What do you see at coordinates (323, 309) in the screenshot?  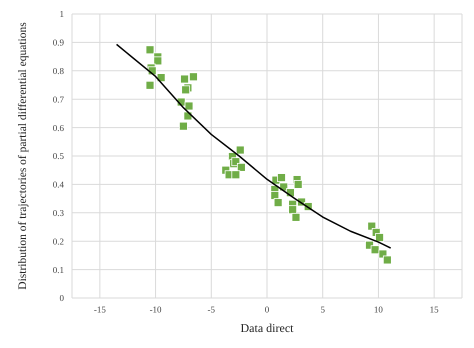 I see `x-tick-label: 5` at bounding box center [323, 309].